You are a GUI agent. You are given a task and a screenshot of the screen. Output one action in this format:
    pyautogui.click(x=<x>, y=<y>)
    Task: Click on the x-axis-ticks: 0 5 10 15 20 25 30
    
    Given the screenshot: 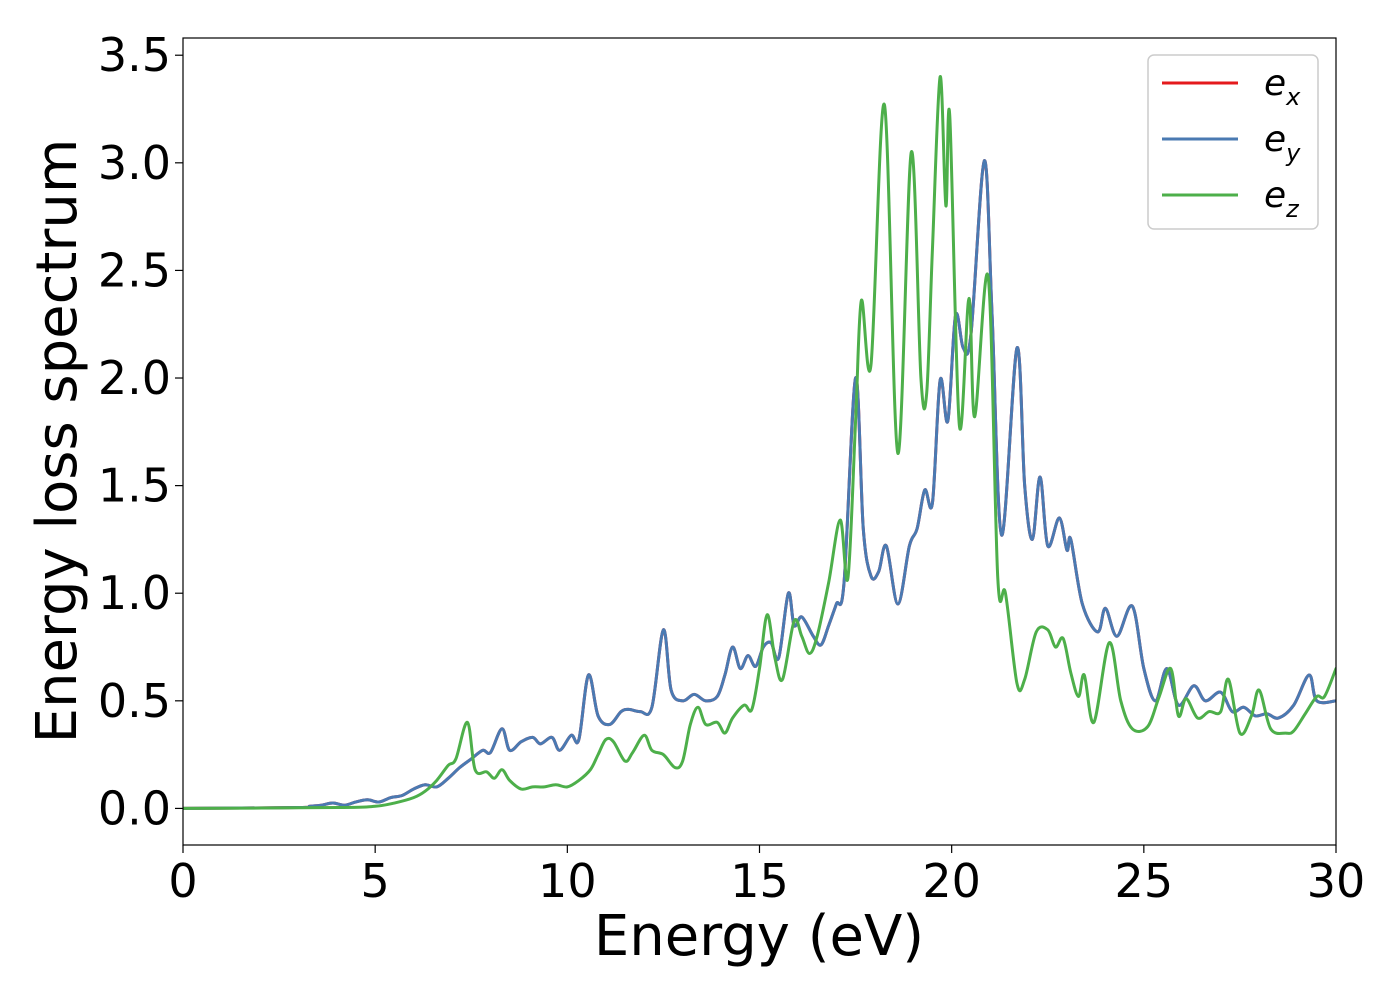 What is the action you would take?
    pyautogui.click(x=766, y=876)
    